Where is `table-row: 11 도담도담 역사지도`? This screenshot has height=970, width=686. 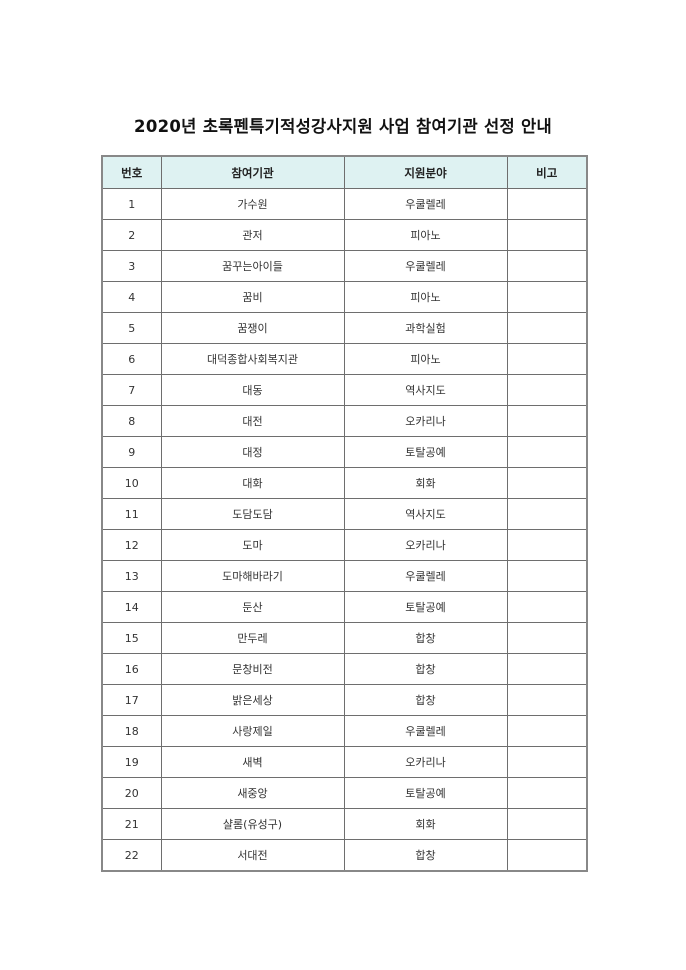 table-row: 11 도담도담 역사지도 is located at coordinates (344, 514).